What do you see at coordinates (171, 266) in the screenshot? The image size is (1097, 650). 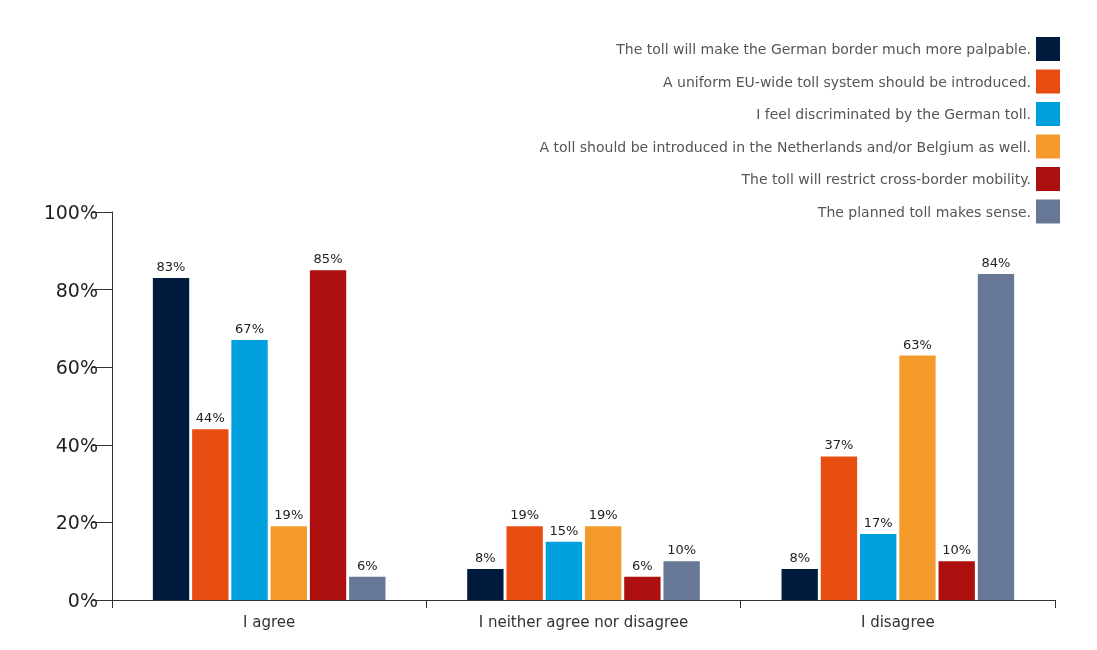 I see `data-label: 83%` at bounding box center [171, 266].